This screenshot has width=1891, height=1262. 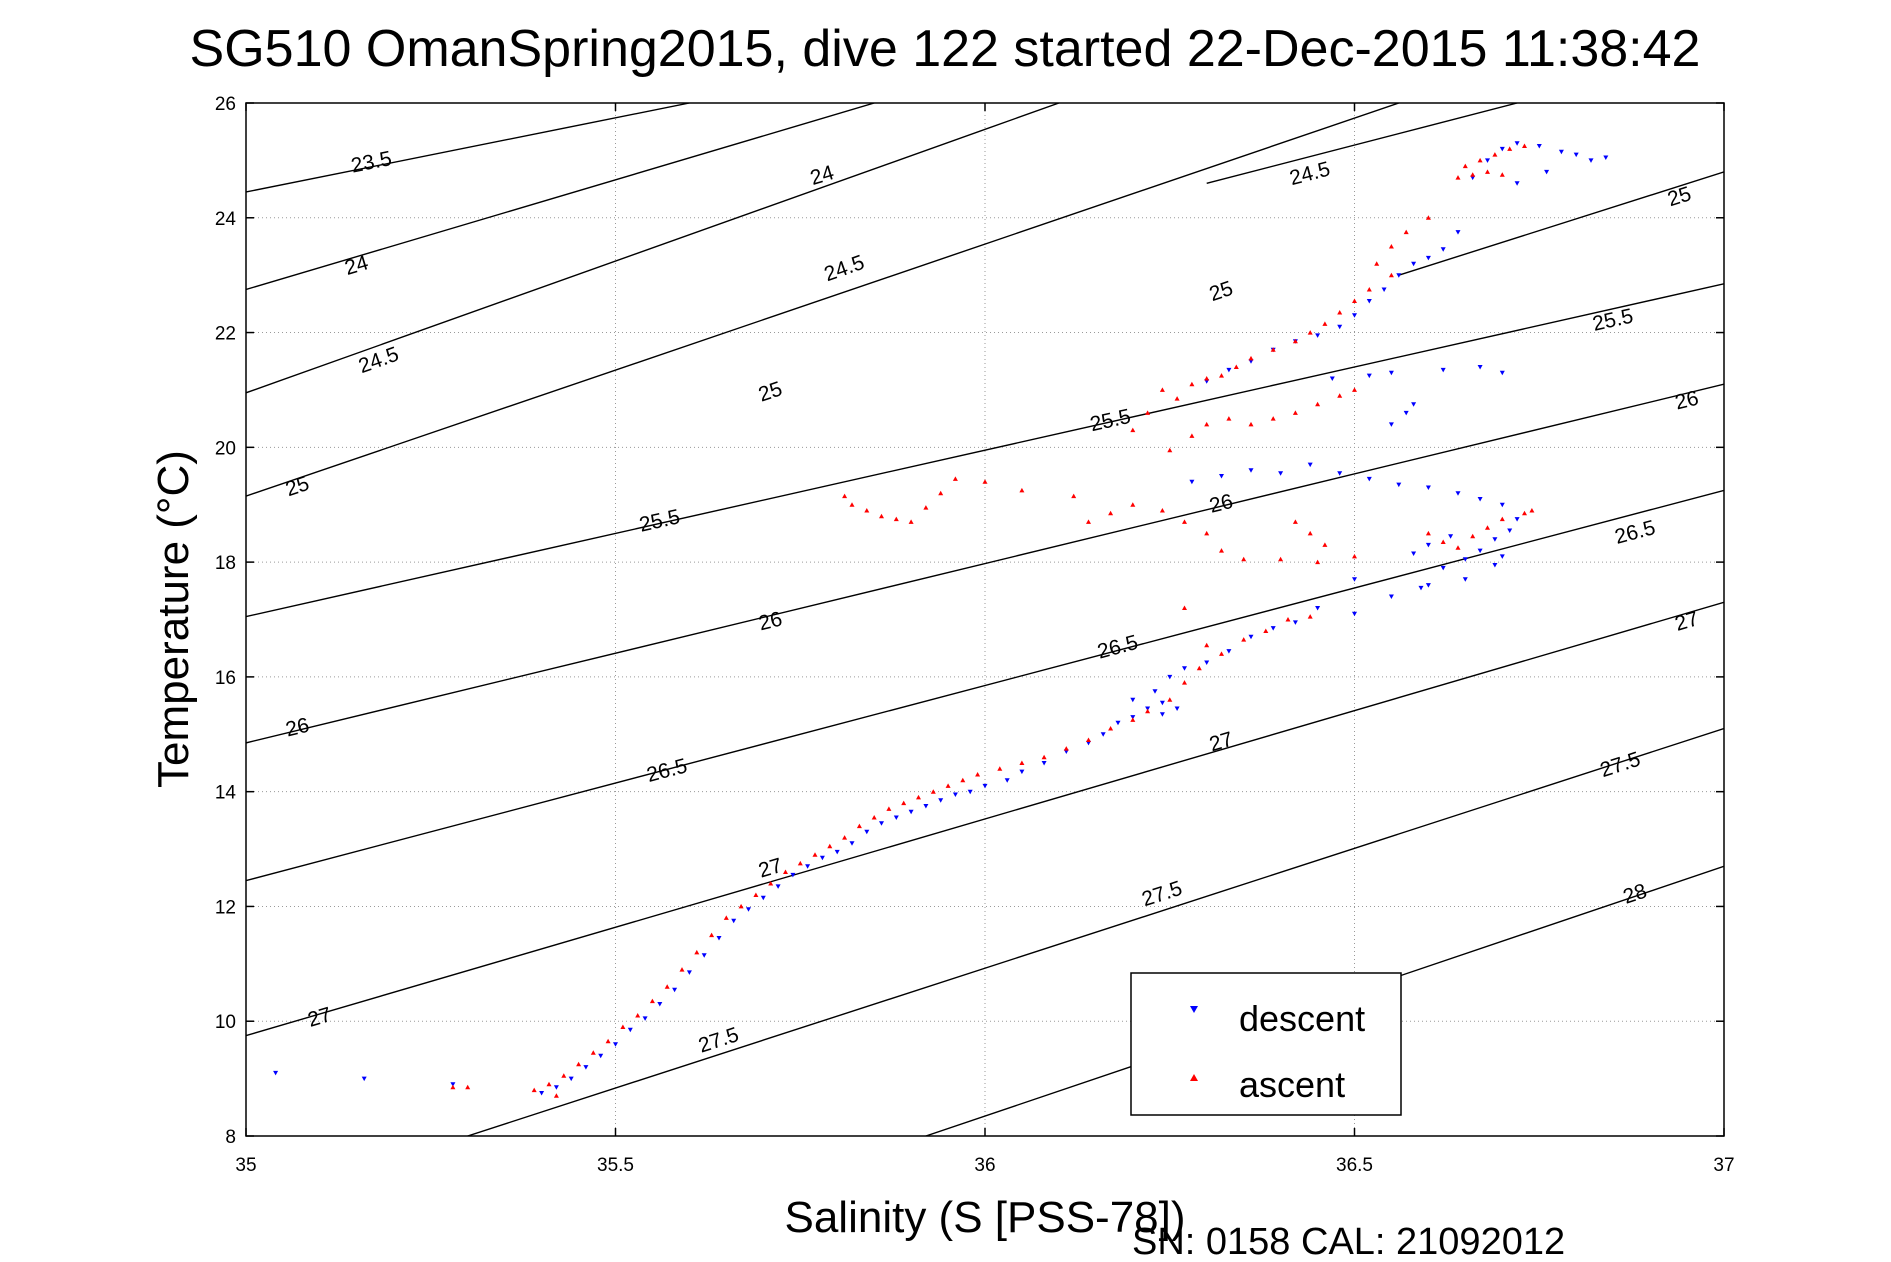 I want to click on legend-ascent-marker, so click(x=1194, y=1077).